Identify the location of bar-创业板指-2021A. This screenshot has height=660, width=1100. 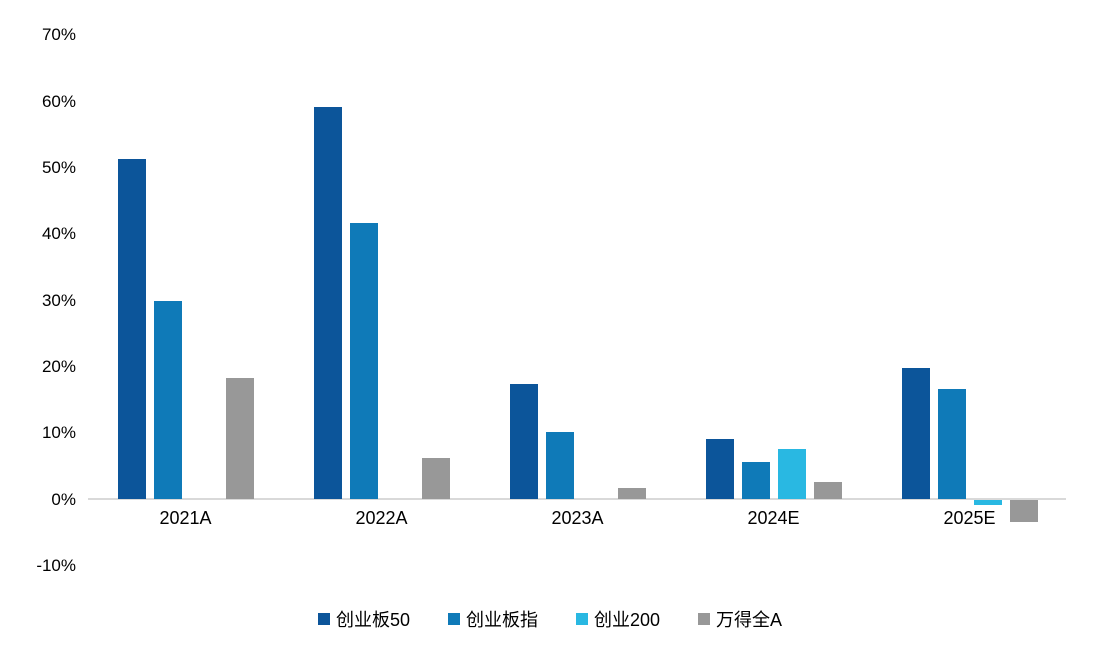
(167, 400).